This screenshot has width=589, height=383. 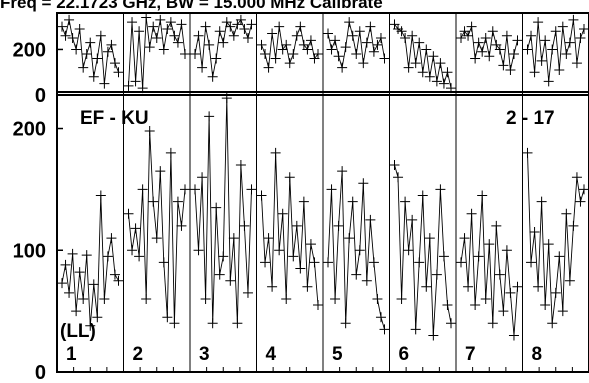 What do you see at coordinates (337, 354) in the screenshot?
I see `channel-label: 5` at bounding box center [337, 354].